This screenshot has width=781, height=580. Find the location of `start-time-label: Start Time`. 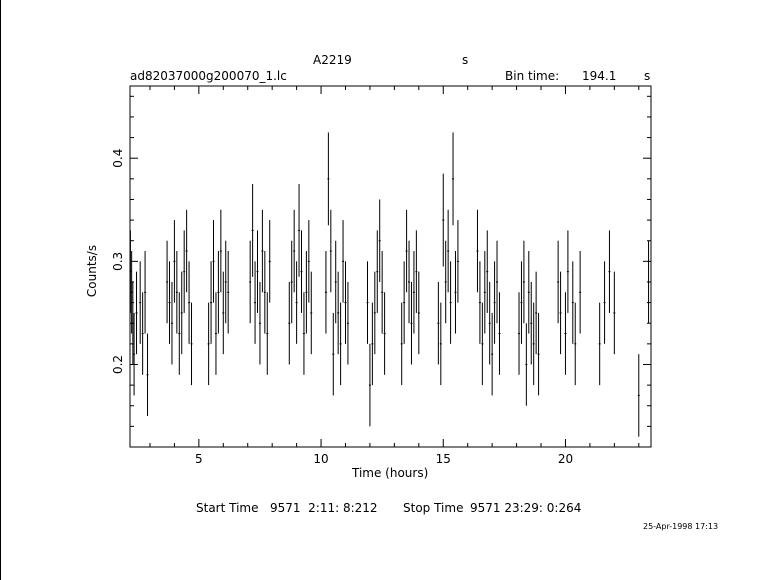

start-time-label: Start Time is located at coordinates (227, 508).